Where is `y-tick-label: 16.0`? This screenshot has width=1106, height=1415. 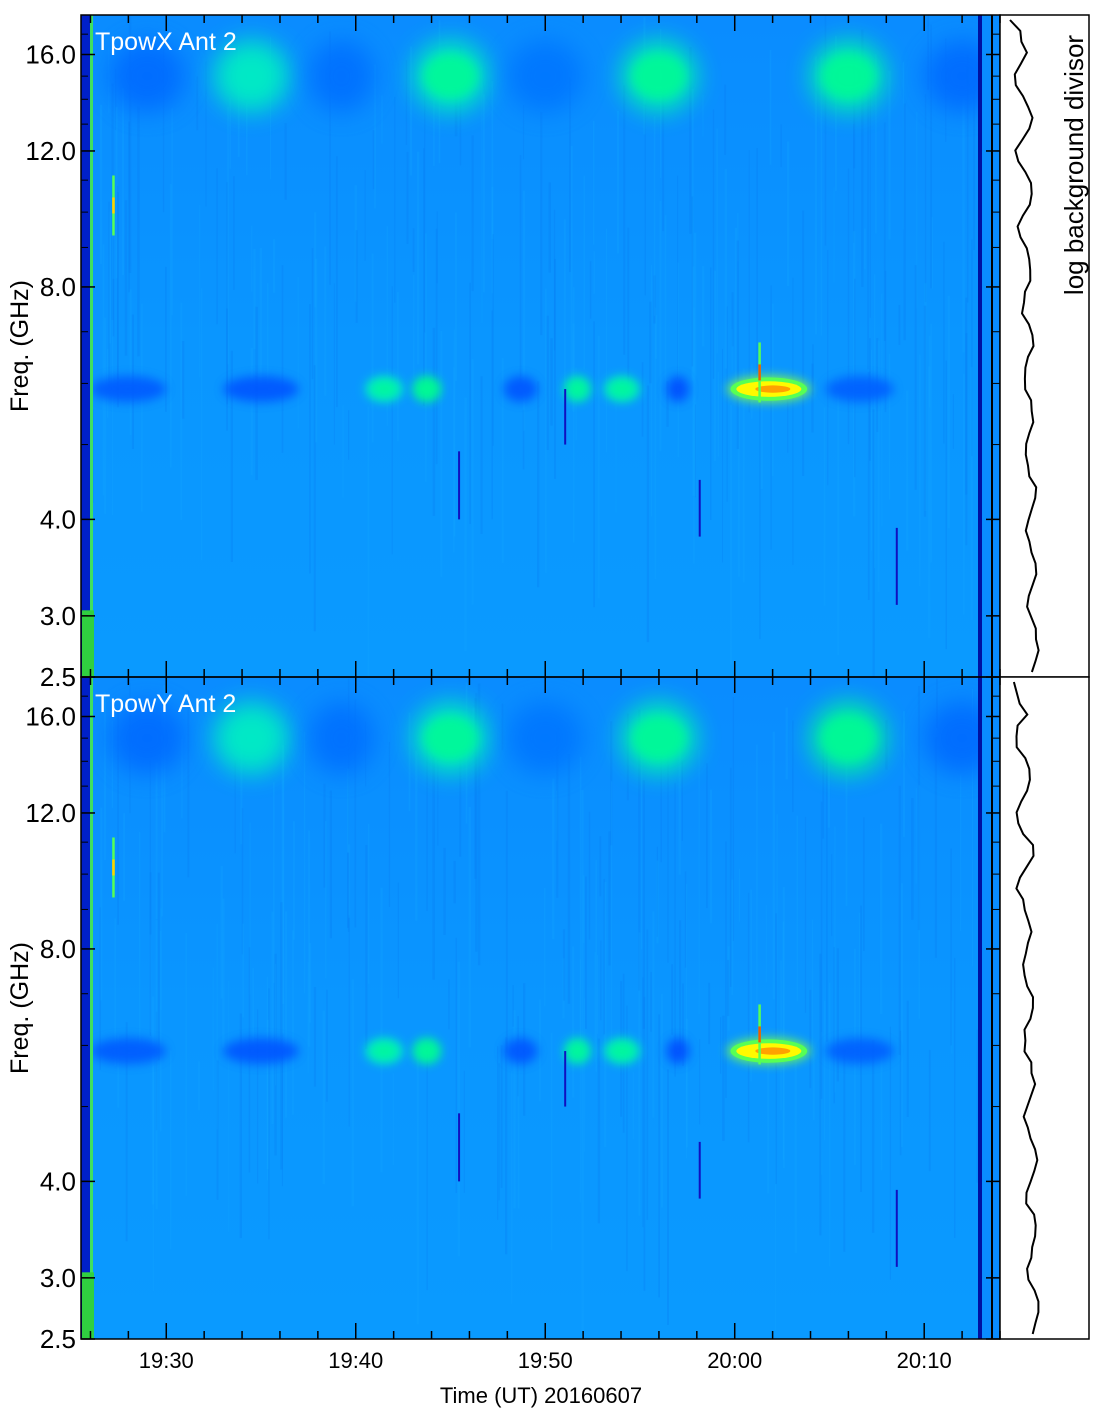
y-tick-label: 16.0 is located at coordinates (50, 716).